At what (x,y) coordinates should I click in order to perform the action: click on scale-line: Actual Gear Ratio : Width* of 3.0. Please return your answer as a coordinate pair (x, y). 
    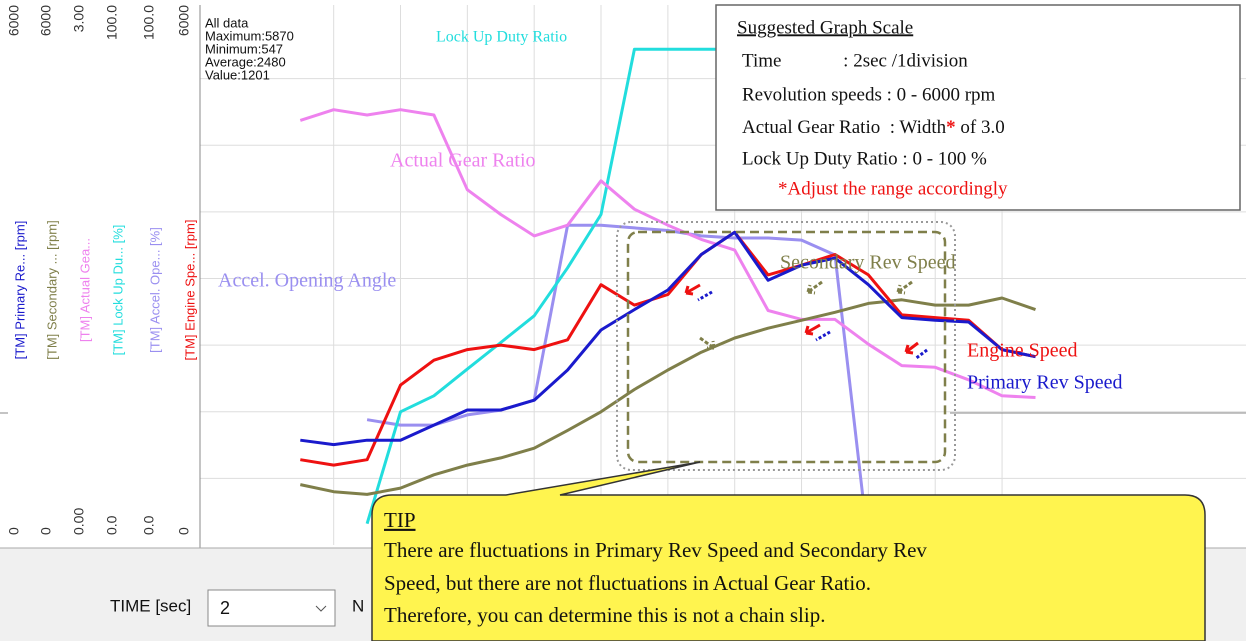
    Looking at the image, I should click on (873, 127).